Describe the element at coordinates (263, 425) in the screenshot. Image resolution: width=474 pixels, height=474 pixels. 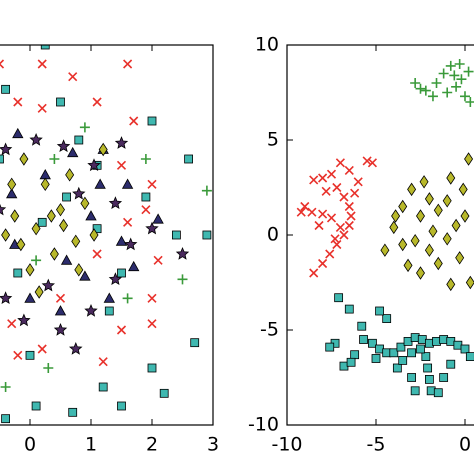
I see `y-tick-label: -10` at that location.